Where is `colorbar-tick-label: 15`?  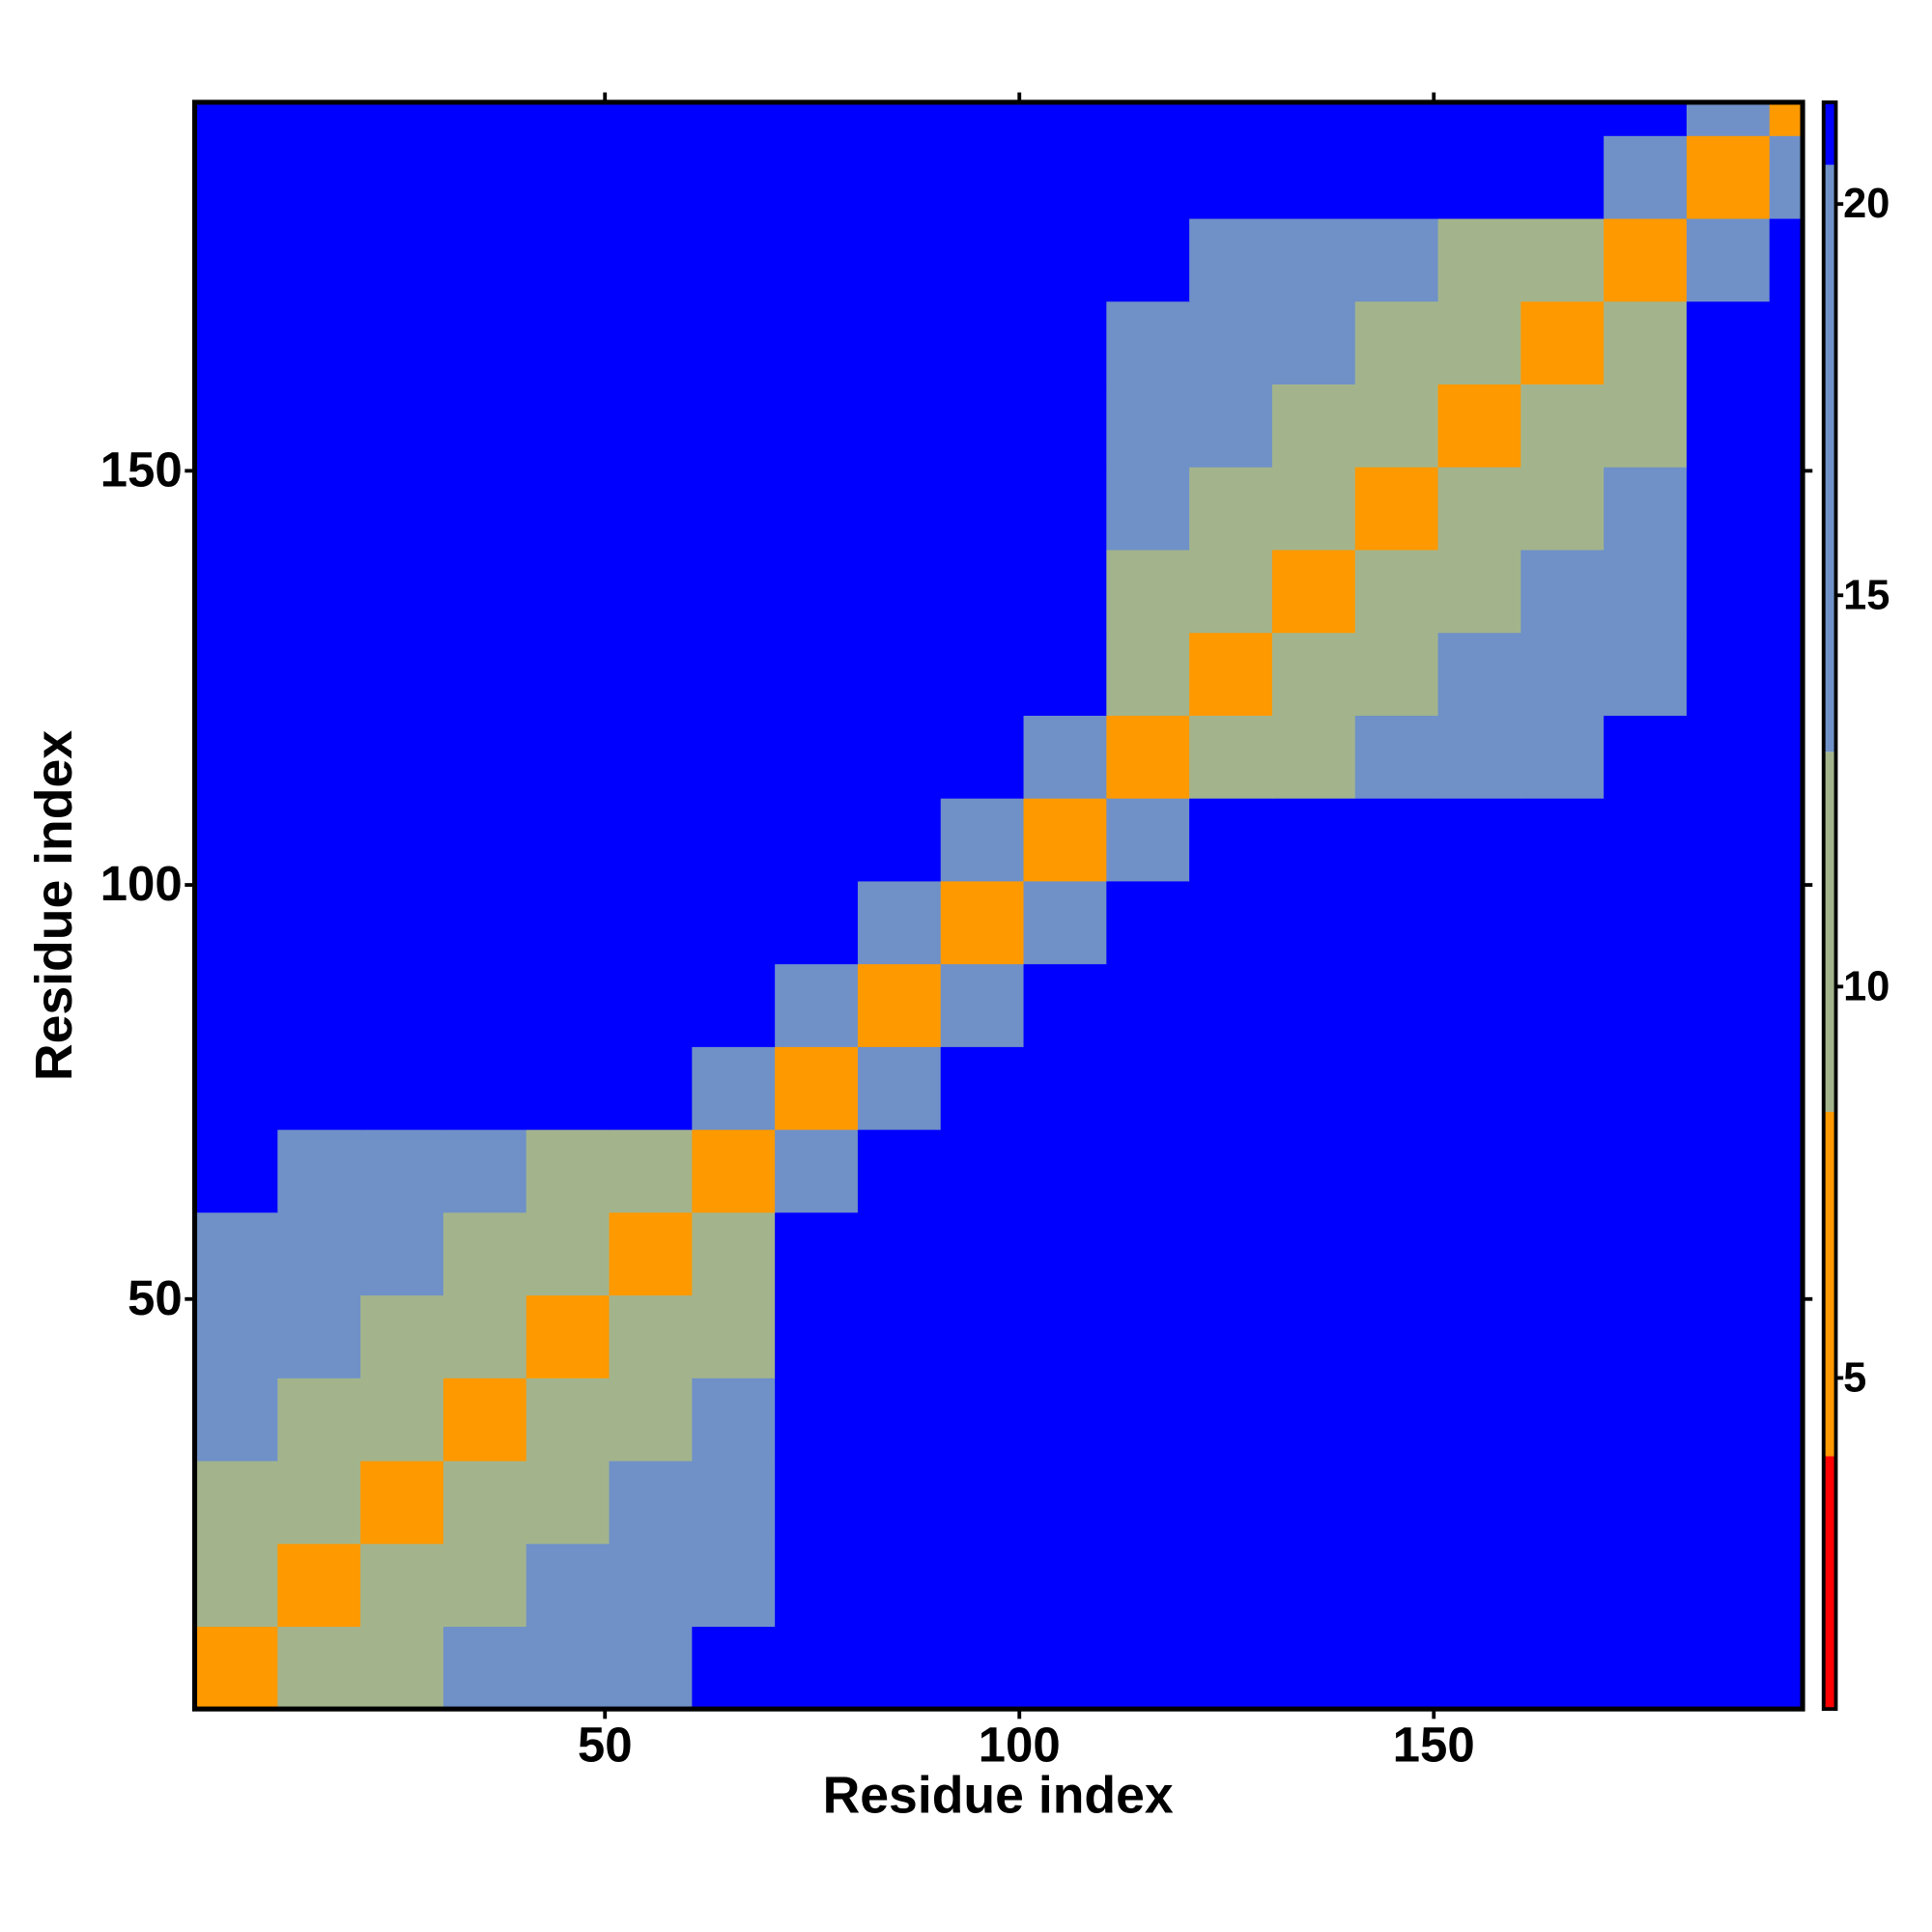
colorbar-tick-label: 15 is located at coordinates (1866, 595).